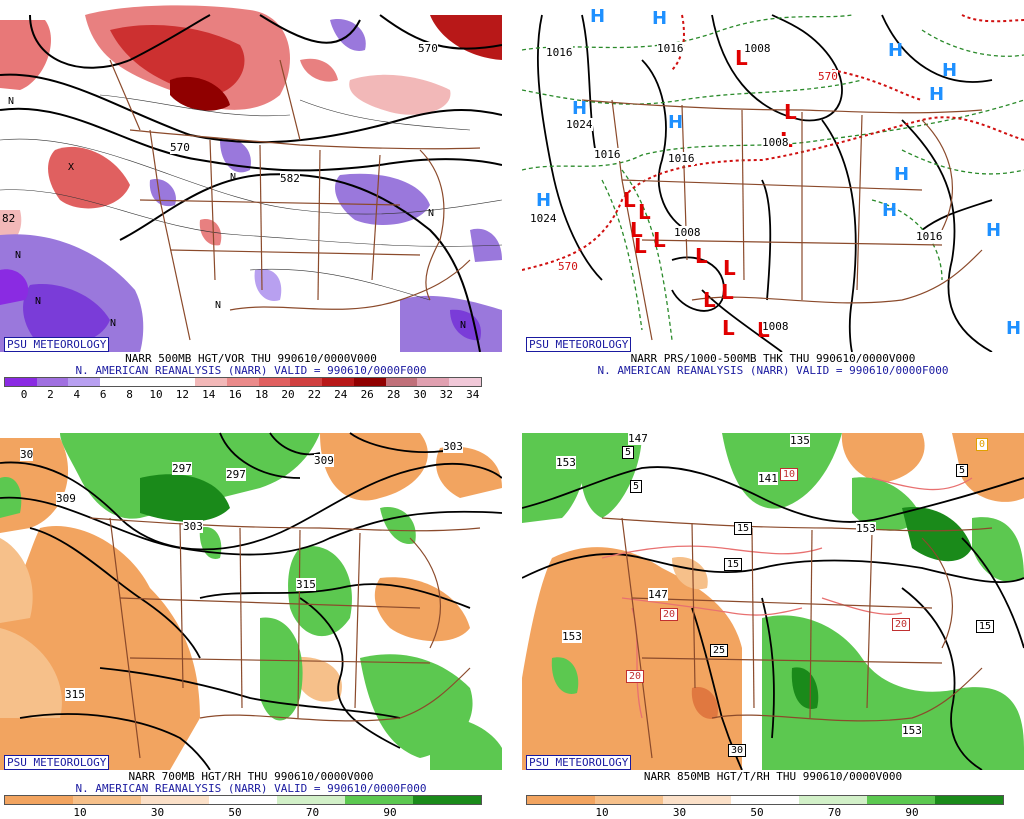  Describe the element at coordinates (775, 326) in the screenshot. I see `isobar-label: 1008` at that location.